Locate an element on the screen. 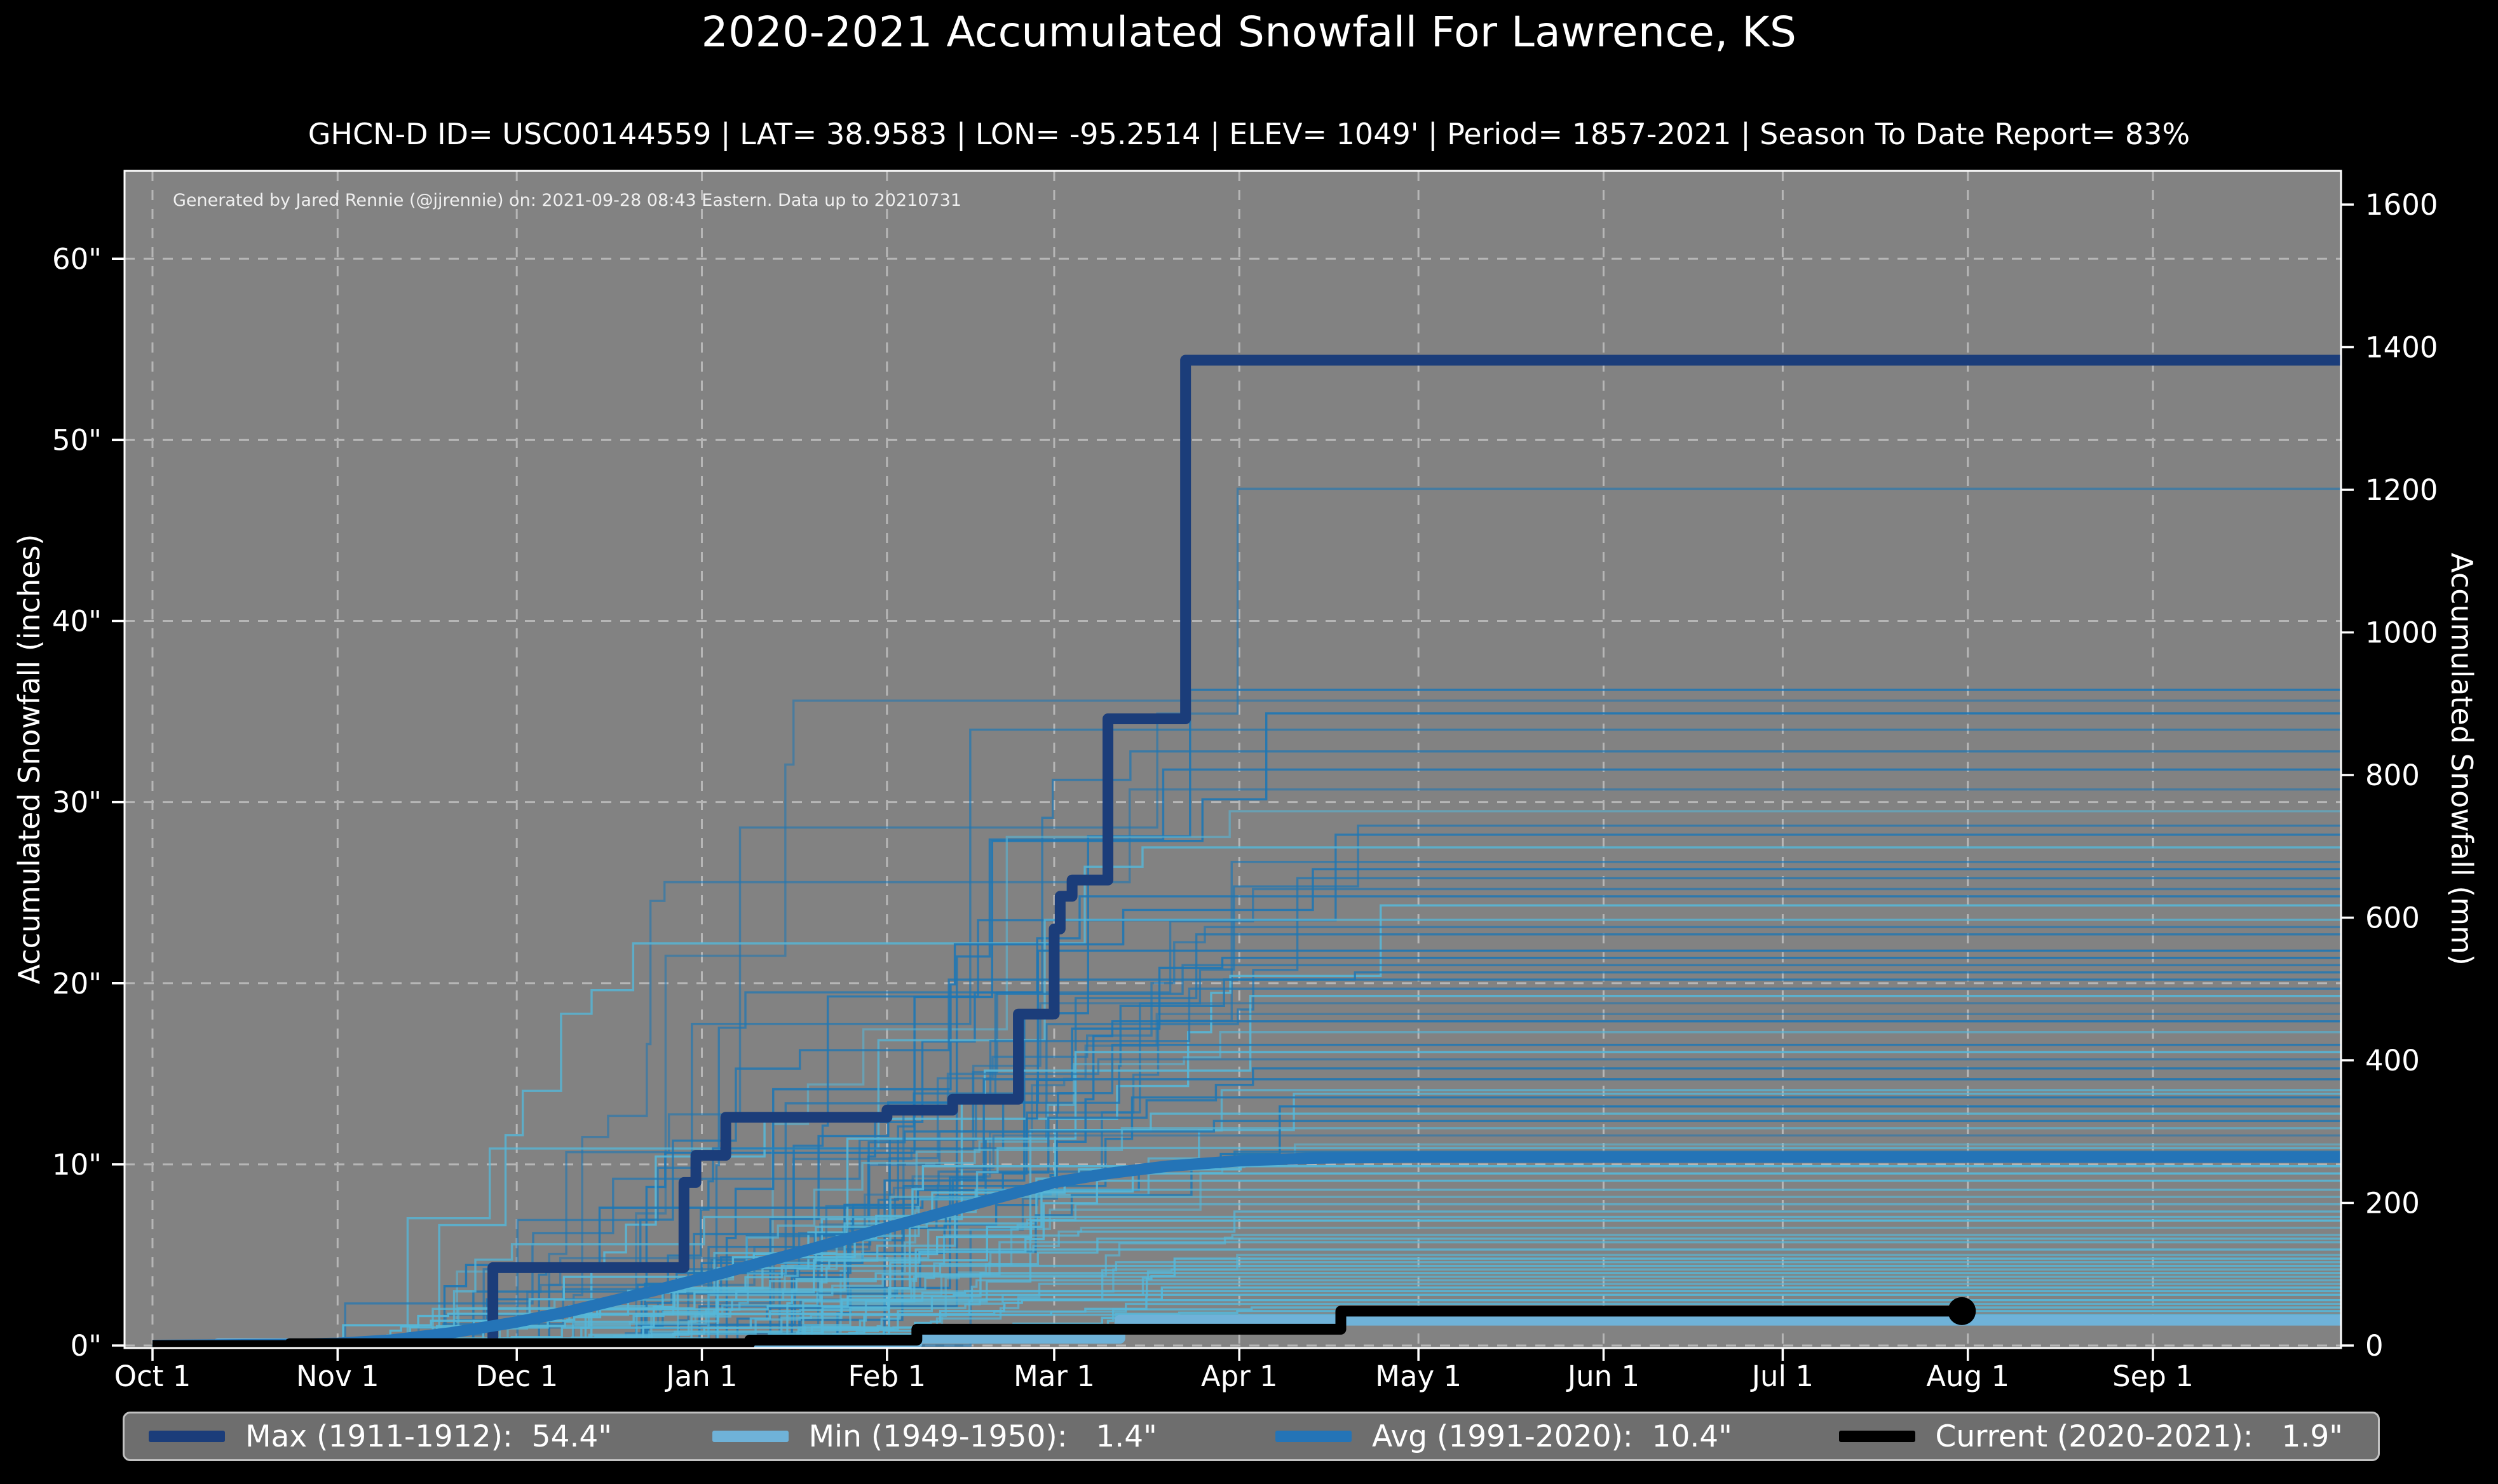 This screenshot has height=1484, width=2498. x-tick-label: Jan 1 is located at coordinates (700, 1376).